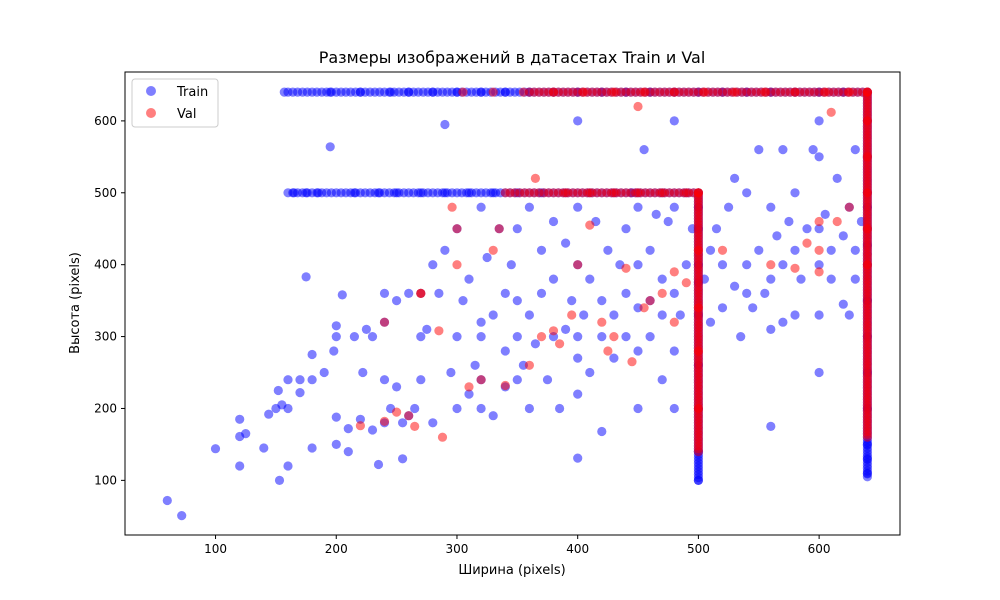  Describe the element at coordinates (75, 303) in the screenshot. I see `y-axis-label: Высота (pixels)` at that location.